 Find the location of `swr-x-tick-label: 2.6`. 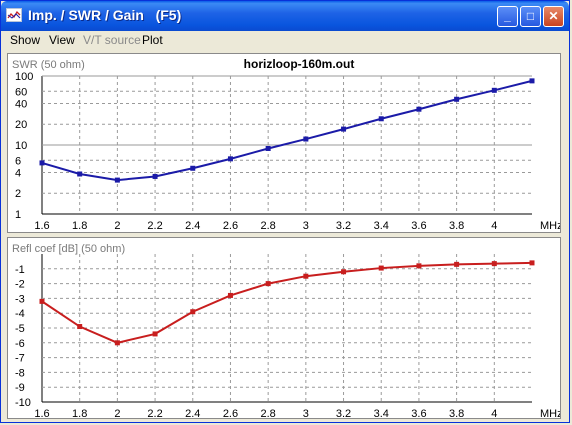

swr-x-tick-label: 2.6 is located at coordinates (230, 226).